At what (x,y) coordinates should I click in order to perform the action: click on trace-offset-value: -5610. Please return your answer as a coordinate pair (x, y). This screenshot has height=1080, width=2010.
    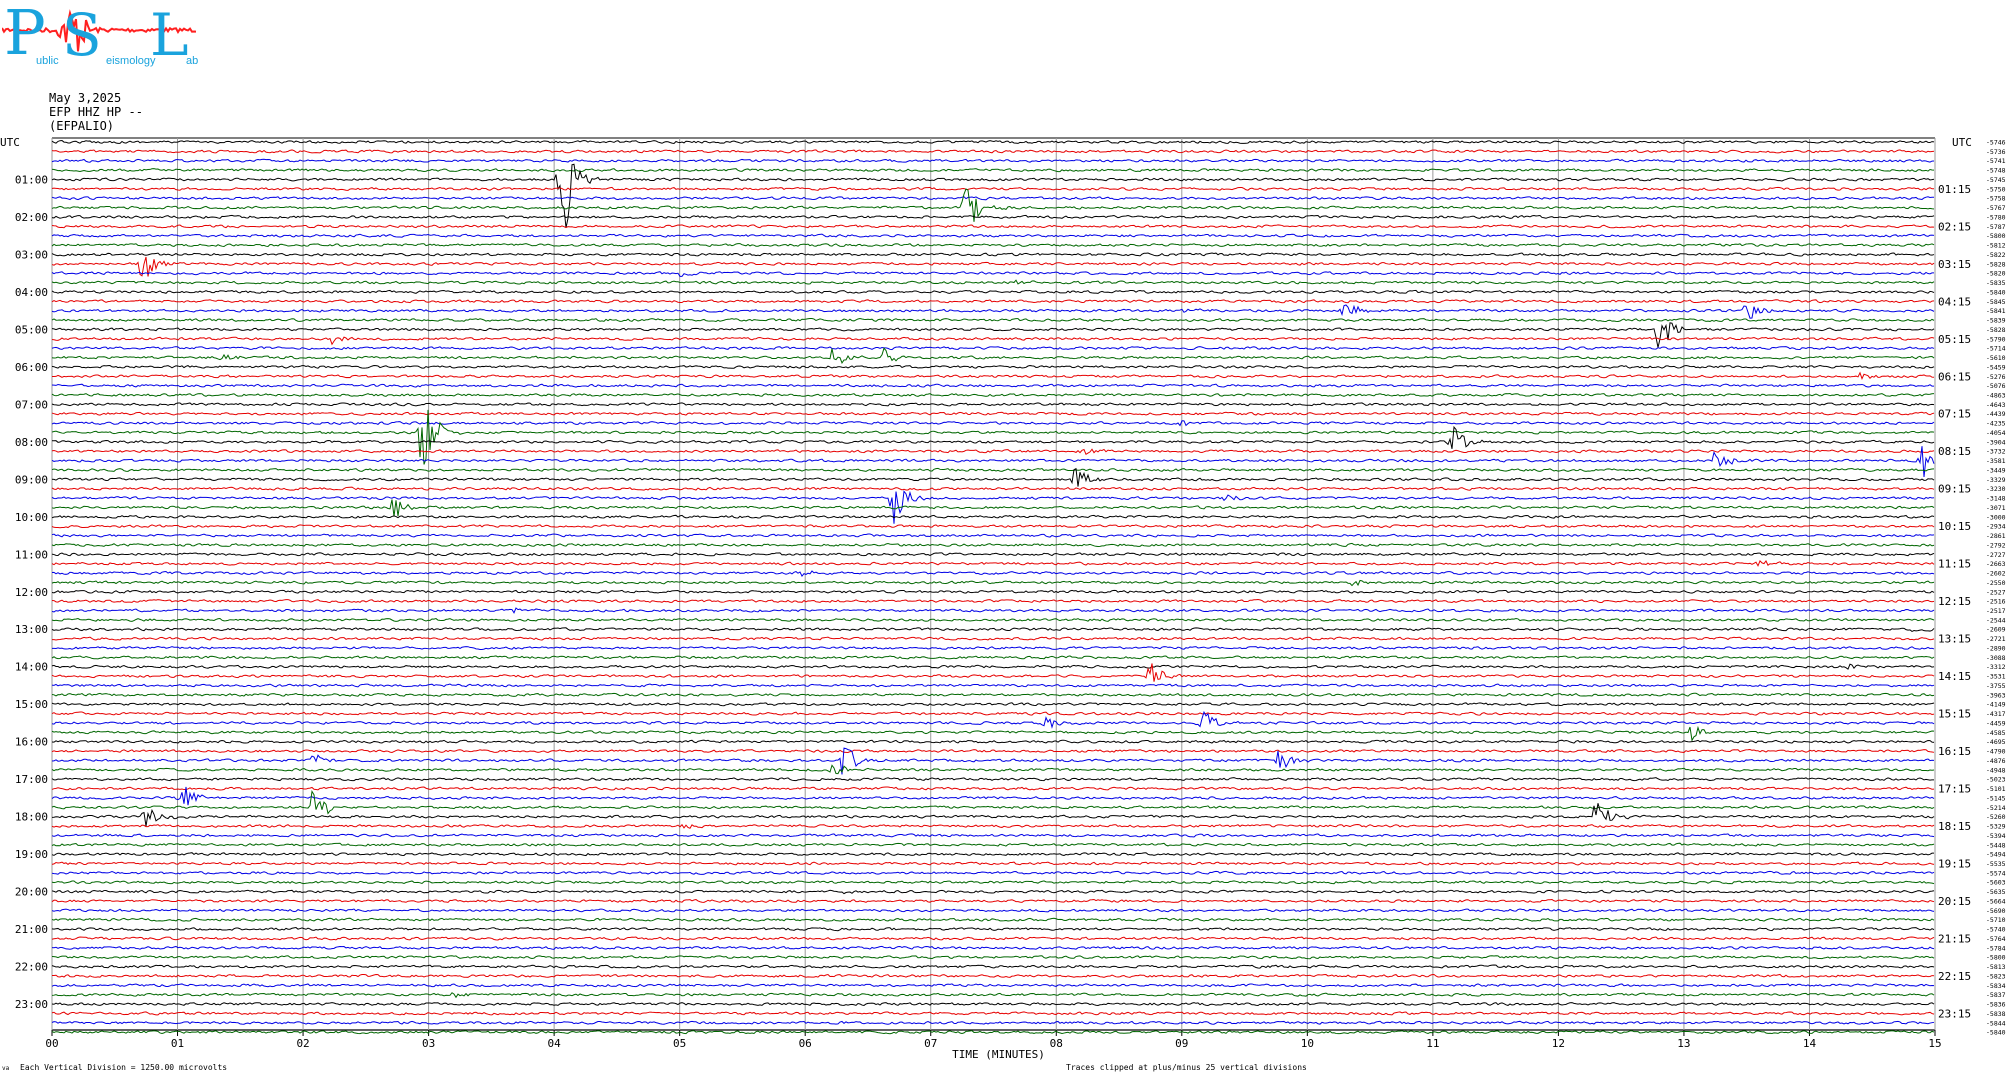
    Looking at the image, I should click on (1996, 358).